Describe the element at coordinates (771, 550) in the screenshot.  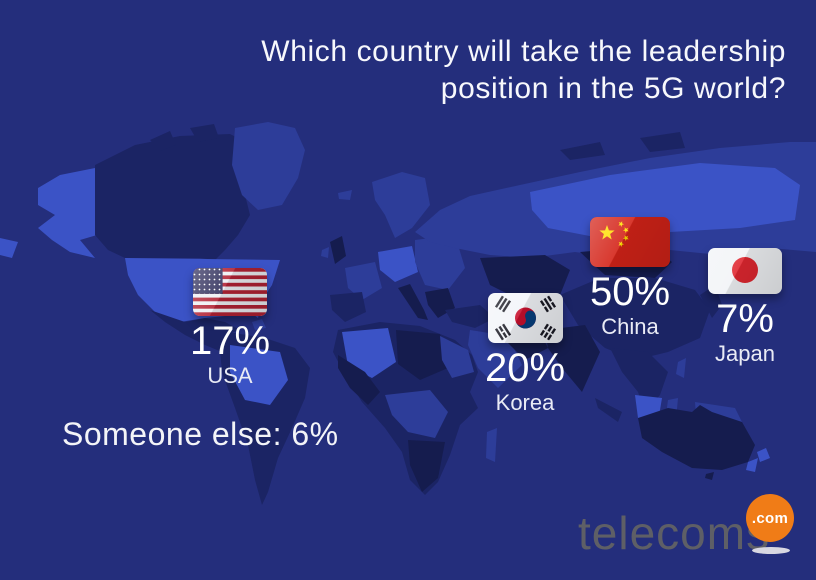
I see `logo-ellipse-shadow` at that location.